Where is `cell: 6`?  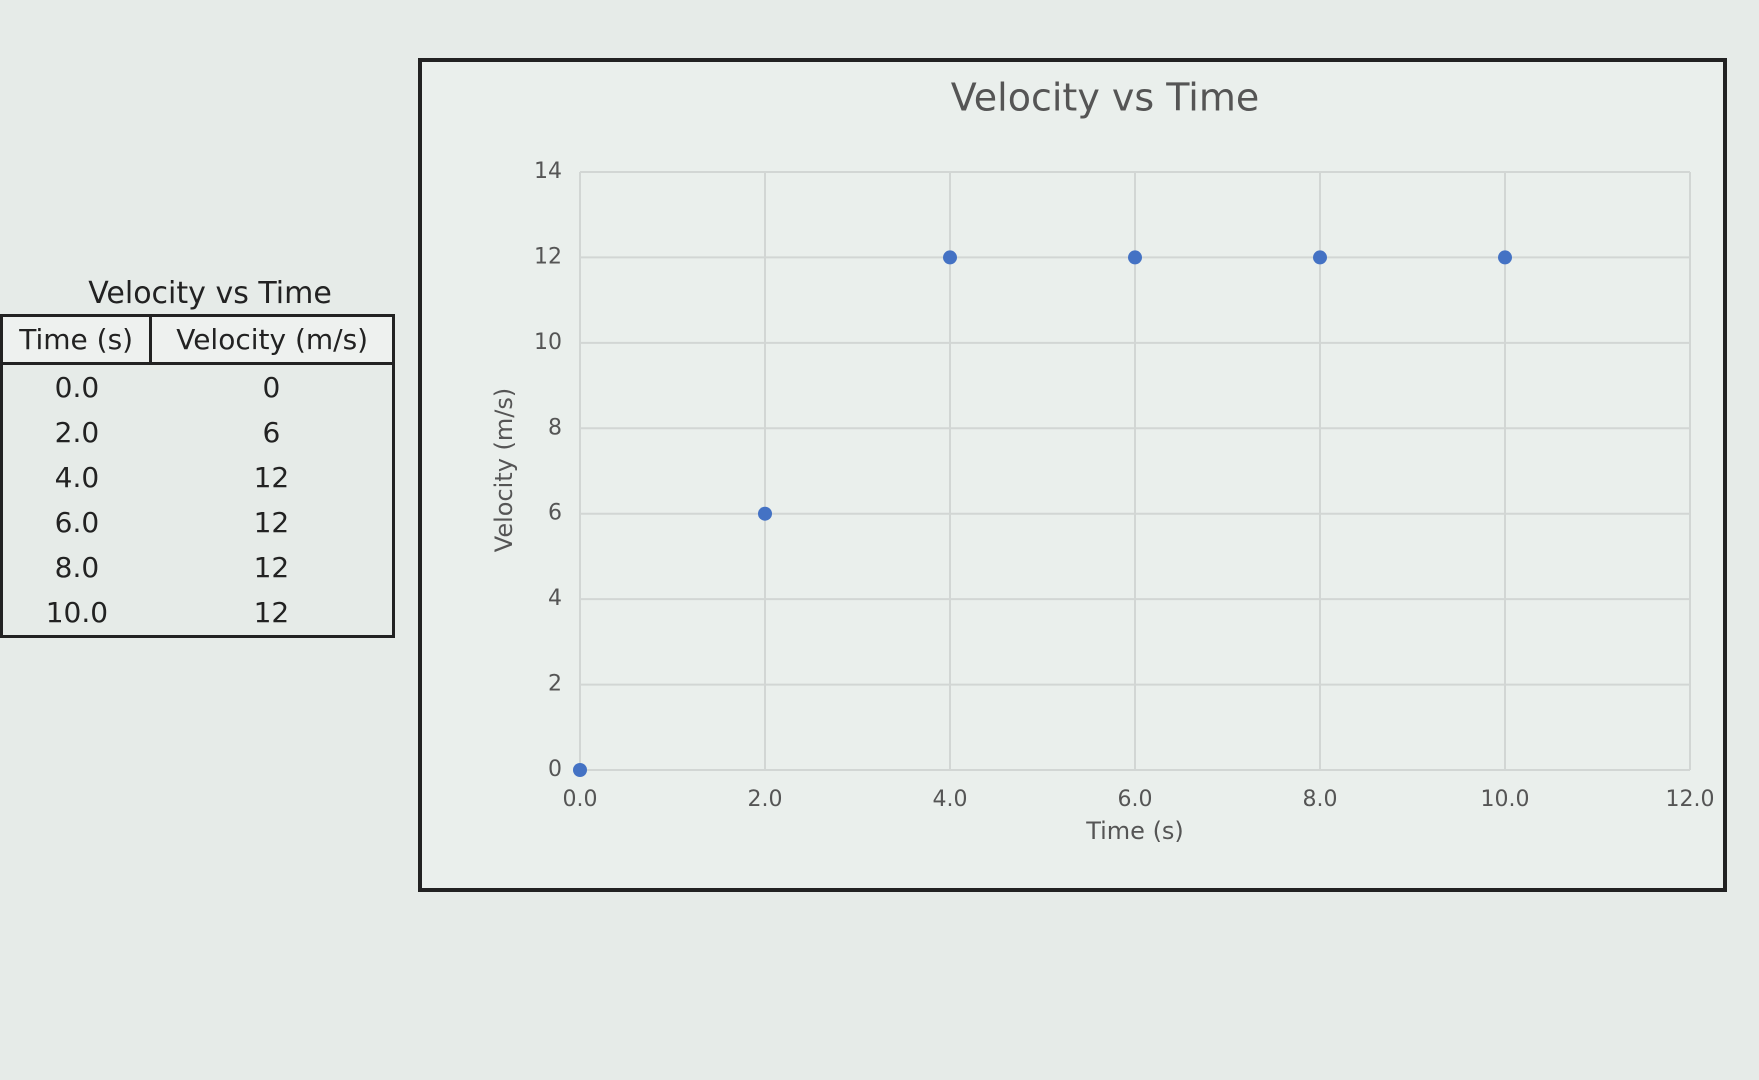
cell: 6 is located at coordinates (271, 432).